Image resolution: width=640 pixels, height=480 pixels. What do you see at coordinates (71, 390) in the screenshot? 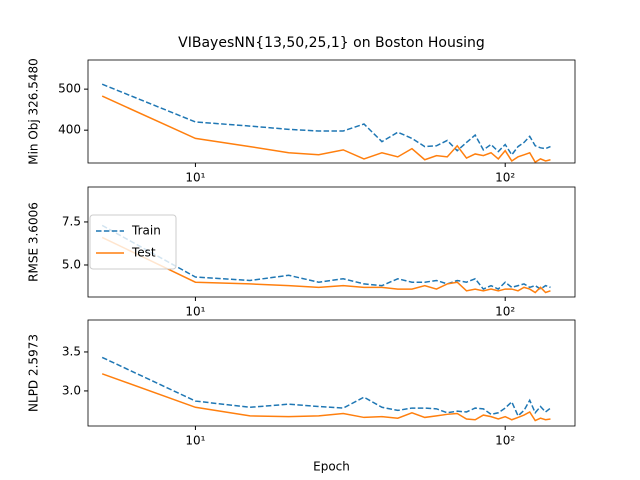
I see `y-tick-label: 3.0` at bounding box center [71, 390].